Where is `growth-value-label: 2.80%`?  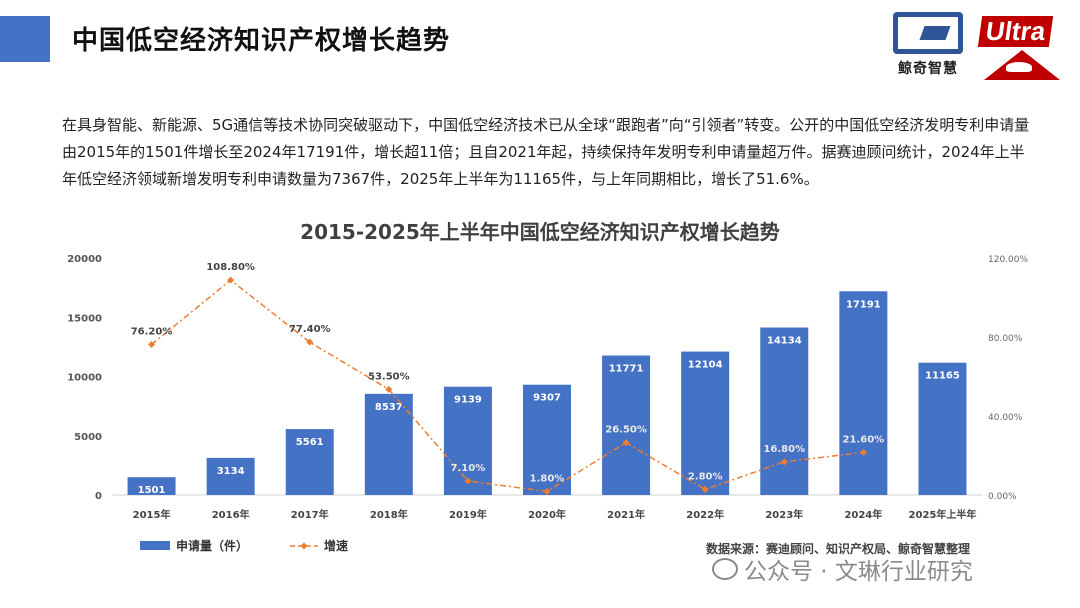 growth-value-label: 2.80% is located at coordinates (705, 476).